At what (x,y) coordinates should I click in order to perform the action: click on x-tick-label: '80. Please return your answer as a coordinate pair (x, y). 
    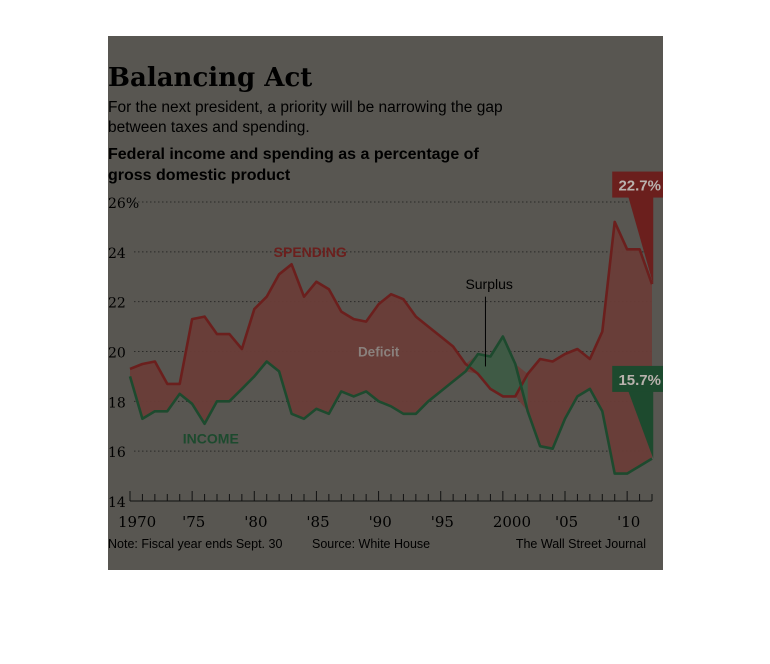
    Looking at the image, I should click on (255, 522).